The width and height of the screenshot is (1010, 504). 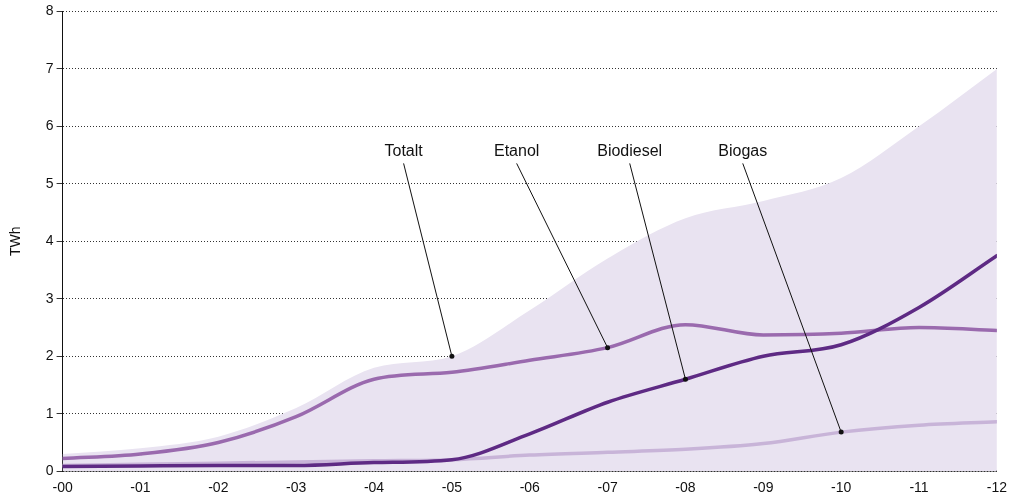 I want to click on annotation: Etanol, so click(x=516, y=150).